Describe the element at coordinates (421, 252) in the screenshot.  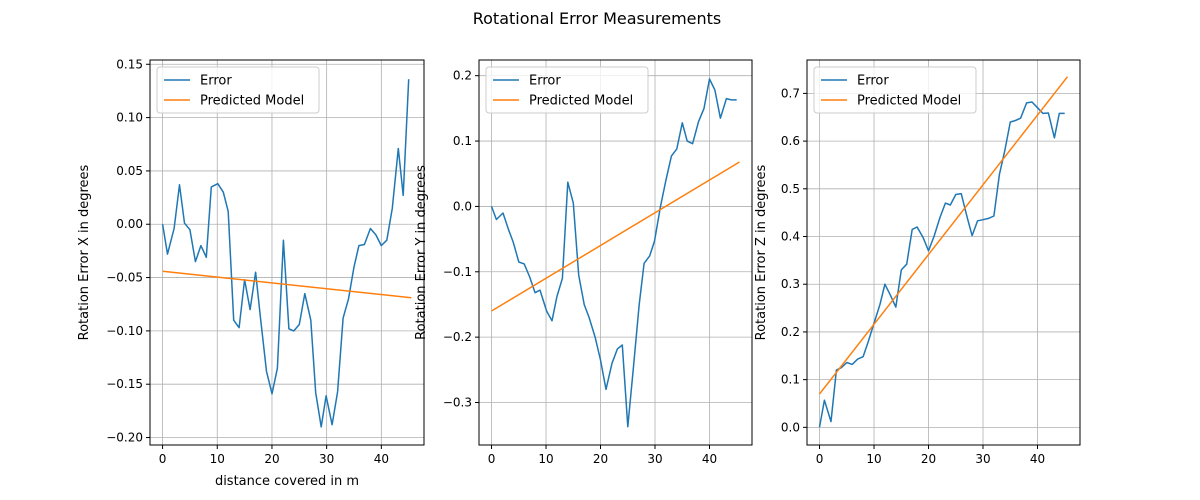
I see `y-axis-label: Rotation Error Y in degrees` at that location.